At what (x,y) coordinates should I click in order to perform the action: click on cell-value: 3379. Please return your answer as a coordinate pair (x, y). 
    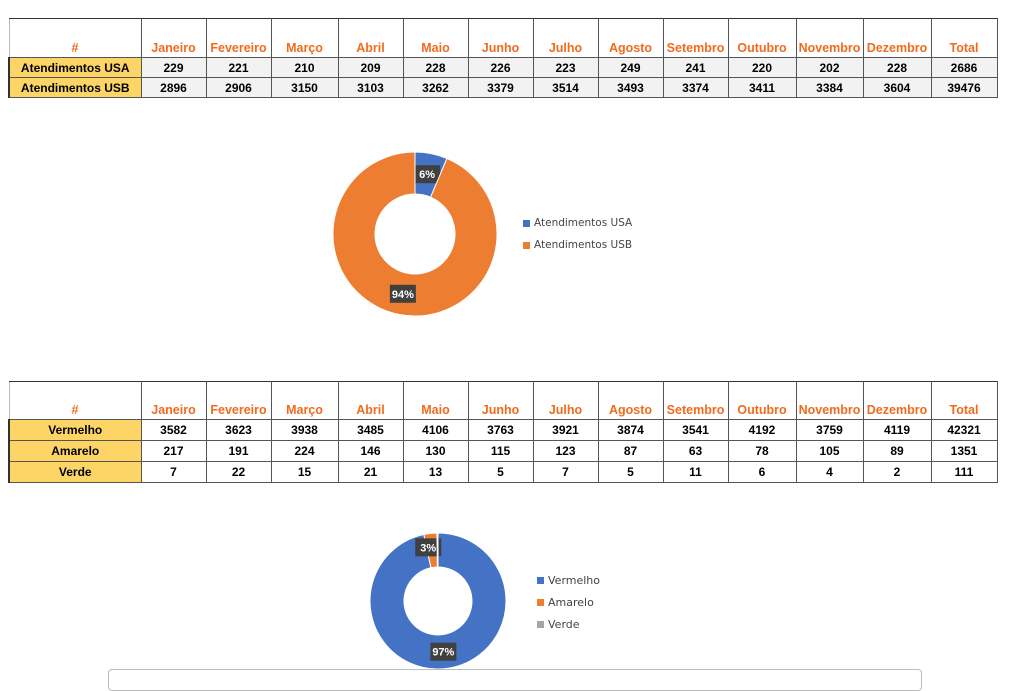
    Looking at the image, I should click on (500, 87).